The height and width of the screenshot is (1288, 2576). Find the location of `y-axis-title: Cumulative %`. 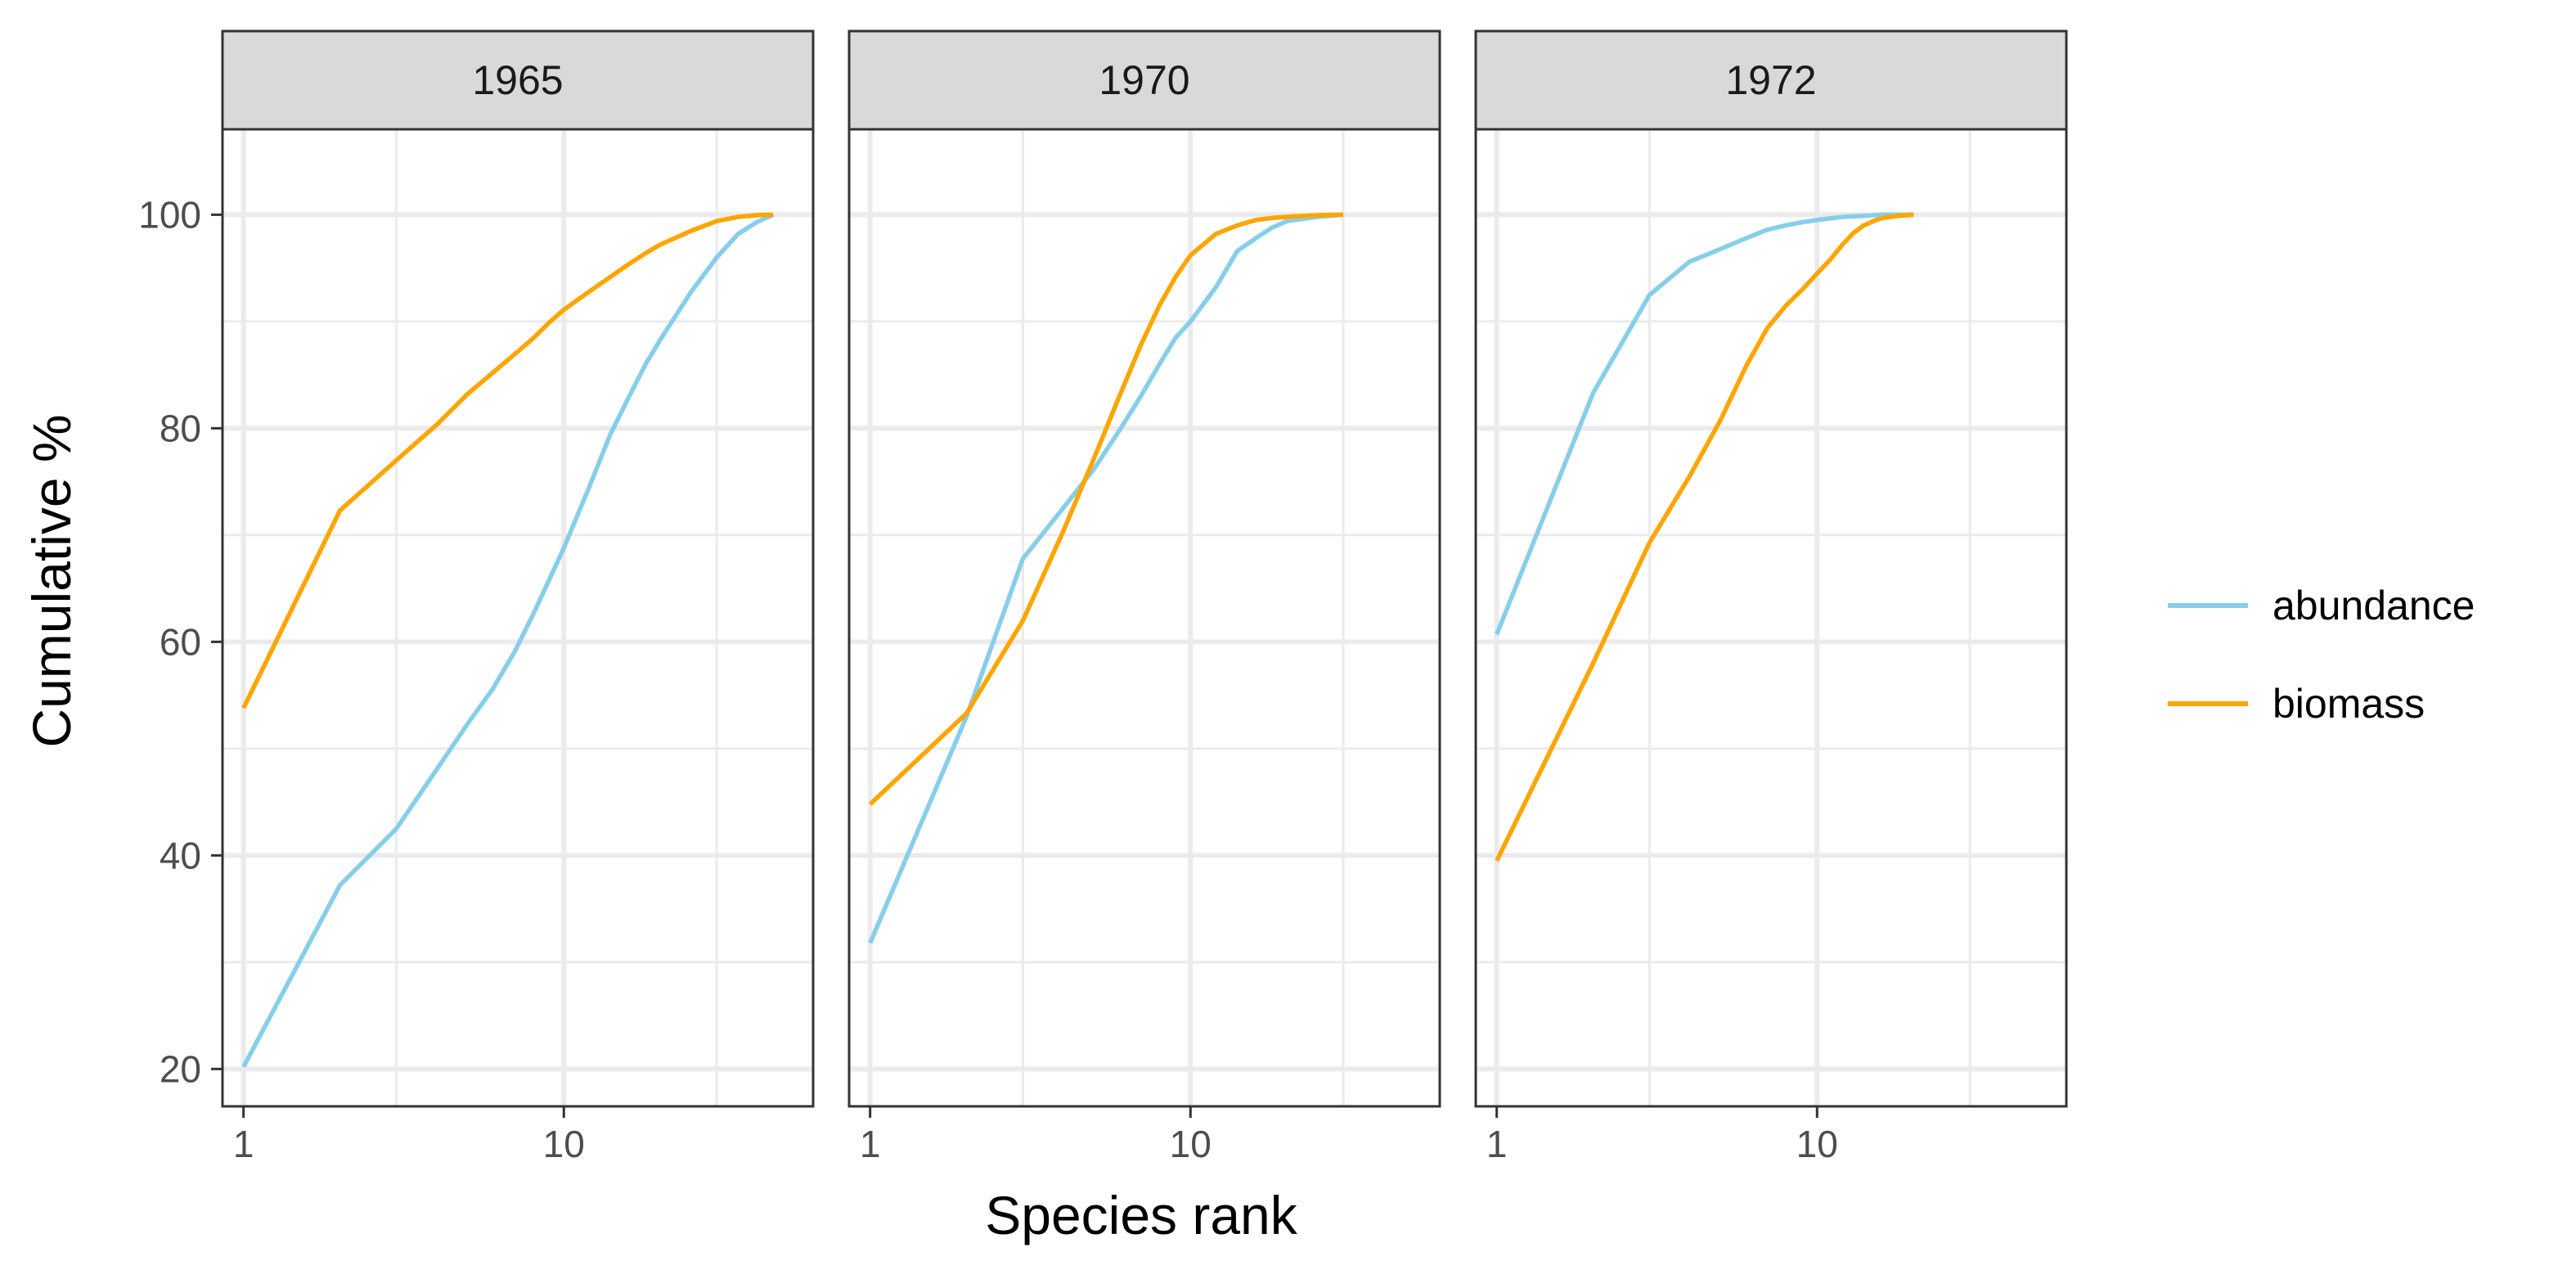

y-axis-title: Cumulative % is located at coordinates (52, 580).